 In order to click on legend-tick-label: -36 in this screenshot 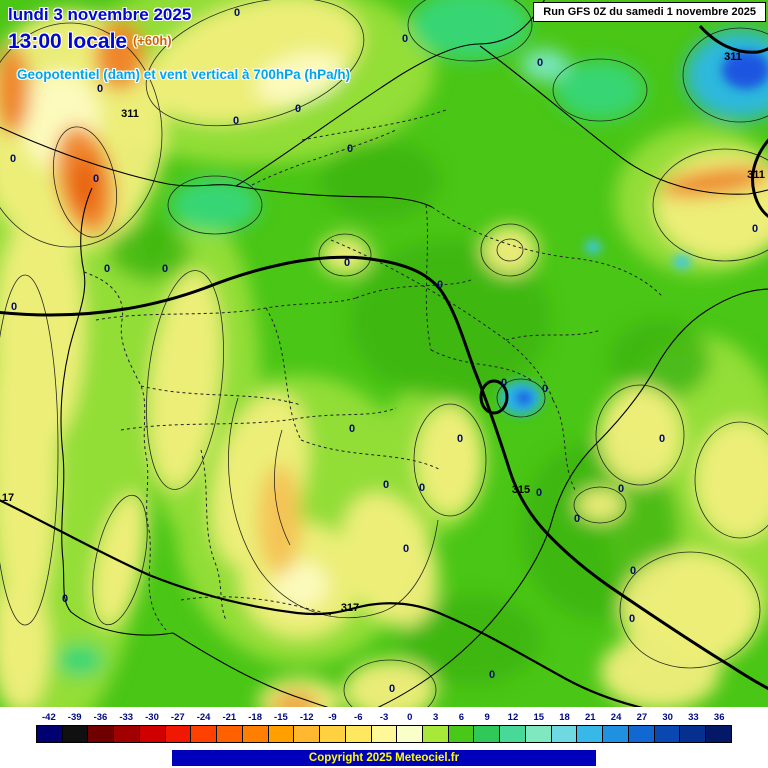, I will do `click(100, 717)`.